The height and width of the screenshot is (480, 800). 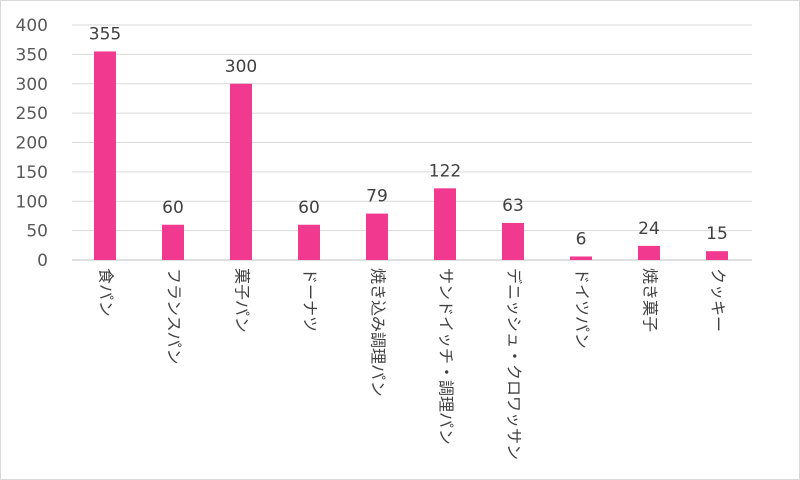 I want to click on category-label: クッキー, so click(x=718, y=300).